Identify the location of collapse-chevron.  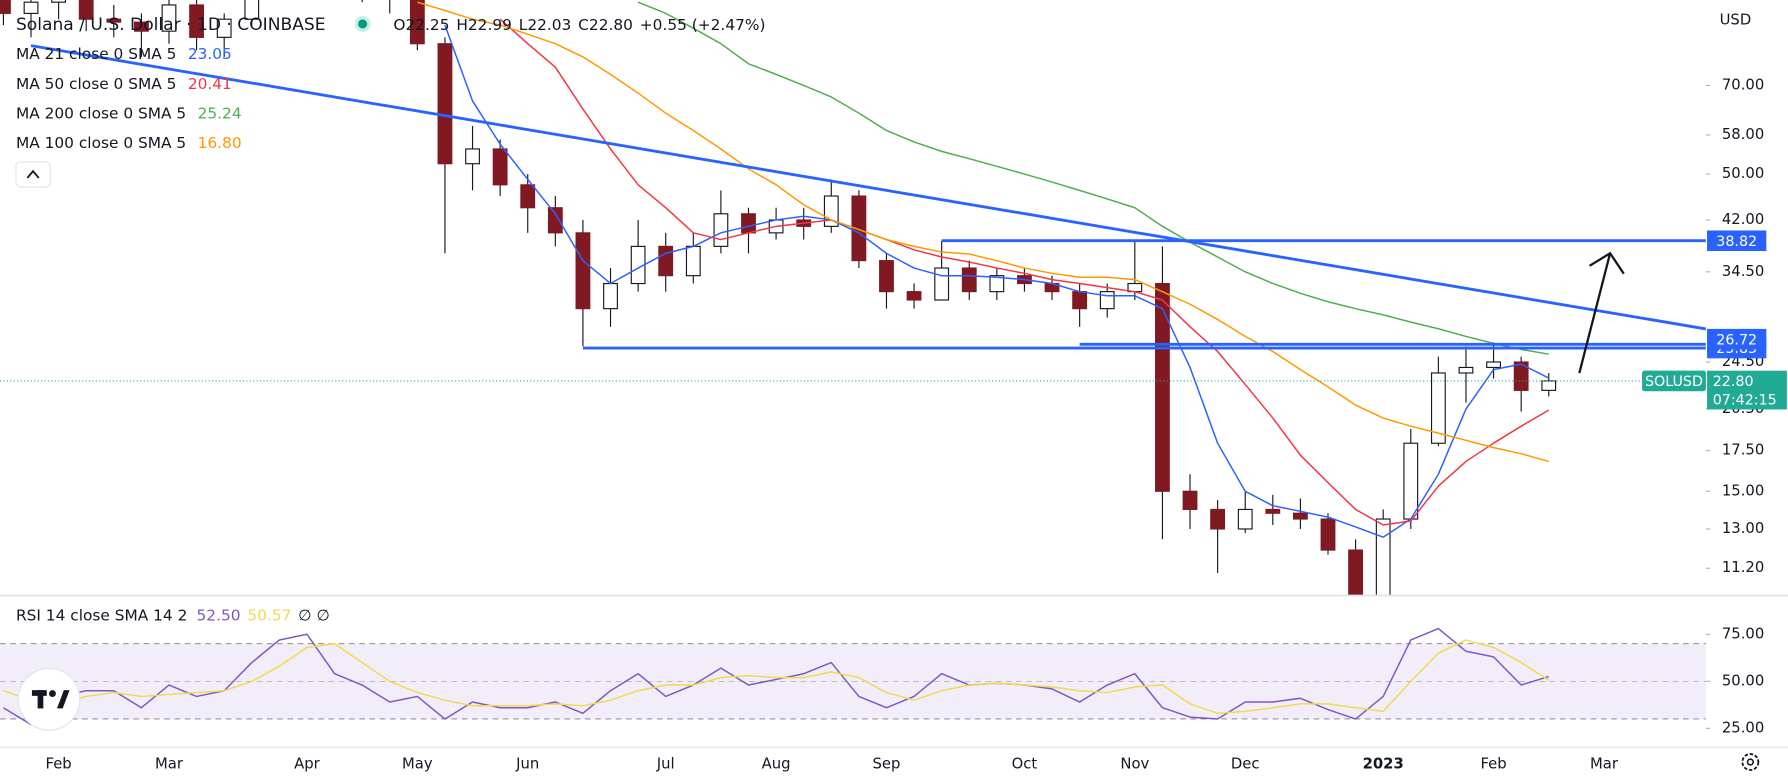
(33, 174).